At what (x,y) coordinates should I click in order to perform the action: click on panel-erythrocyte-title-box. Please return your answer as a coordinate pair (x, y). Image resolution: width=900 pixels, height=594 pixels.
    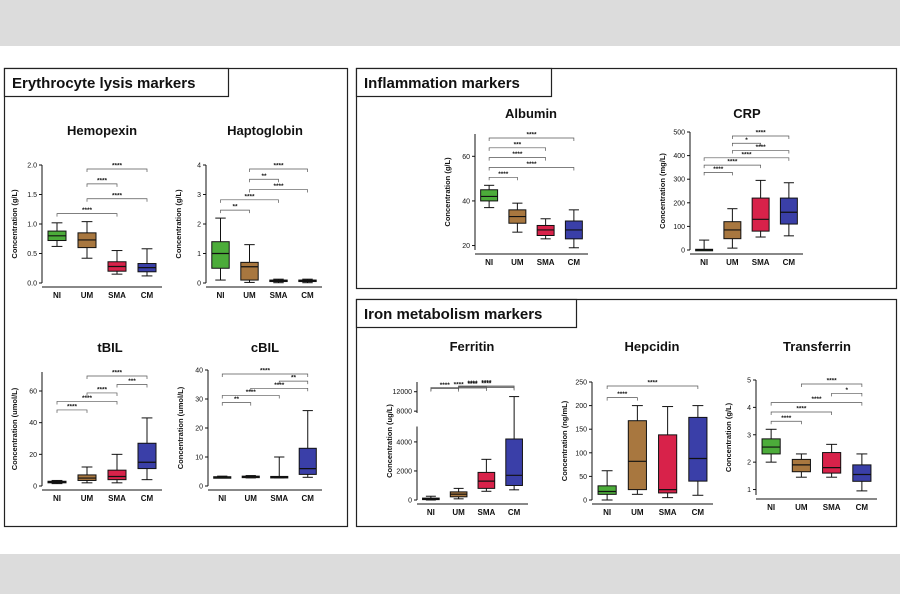
    Looking at the image, I should click on (116, 82).